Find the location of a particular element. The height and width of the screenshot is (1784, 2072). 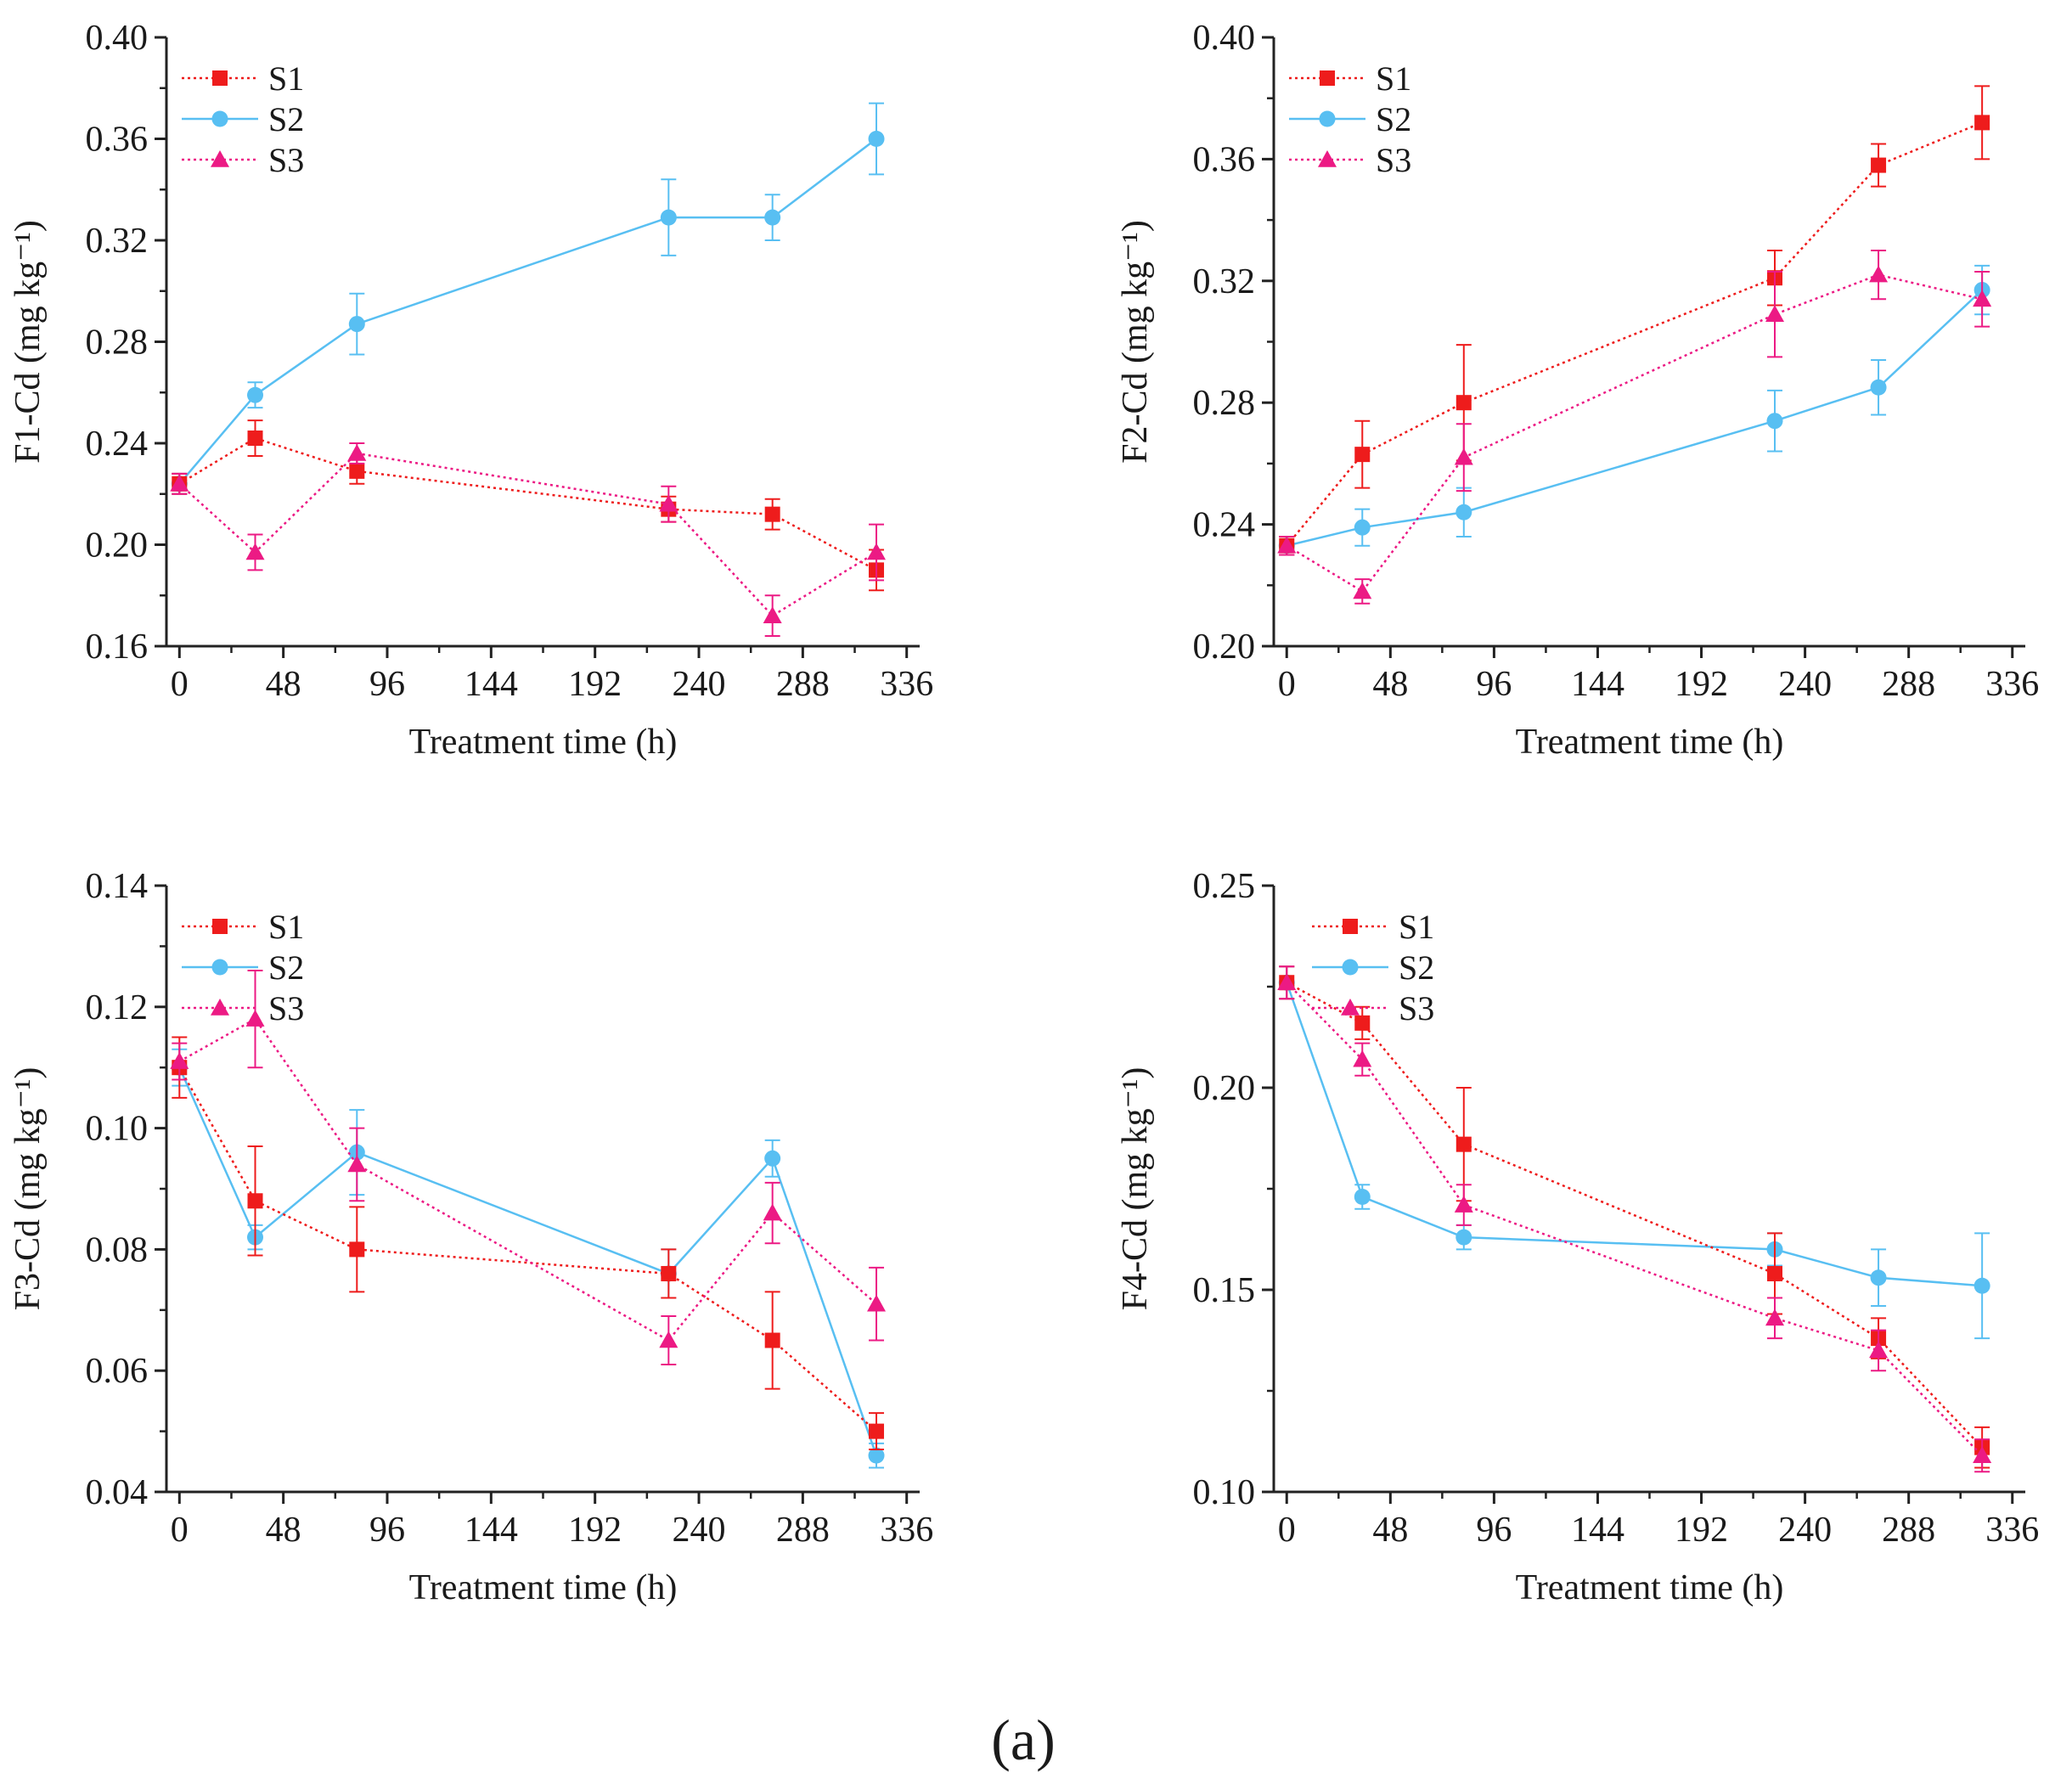

series-s1 is located at coordinates (1635, 1217).